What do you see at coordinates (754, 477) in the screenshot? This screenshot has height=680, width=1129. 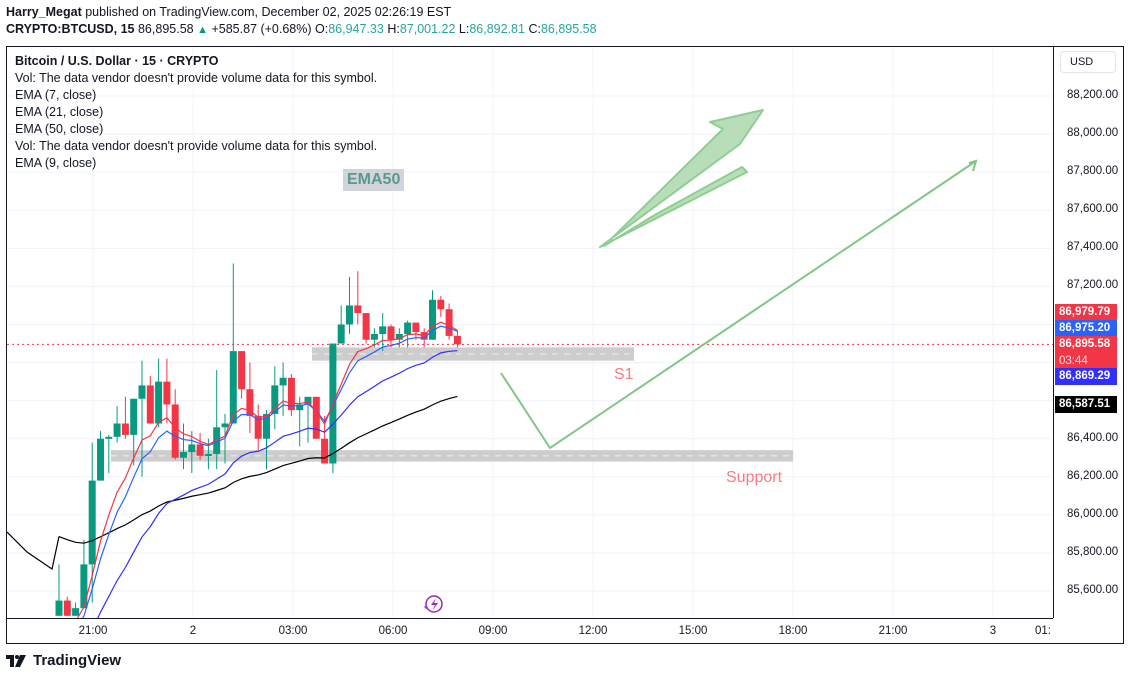 I see `support-annotation: Support` at bounding box center [754, 477].